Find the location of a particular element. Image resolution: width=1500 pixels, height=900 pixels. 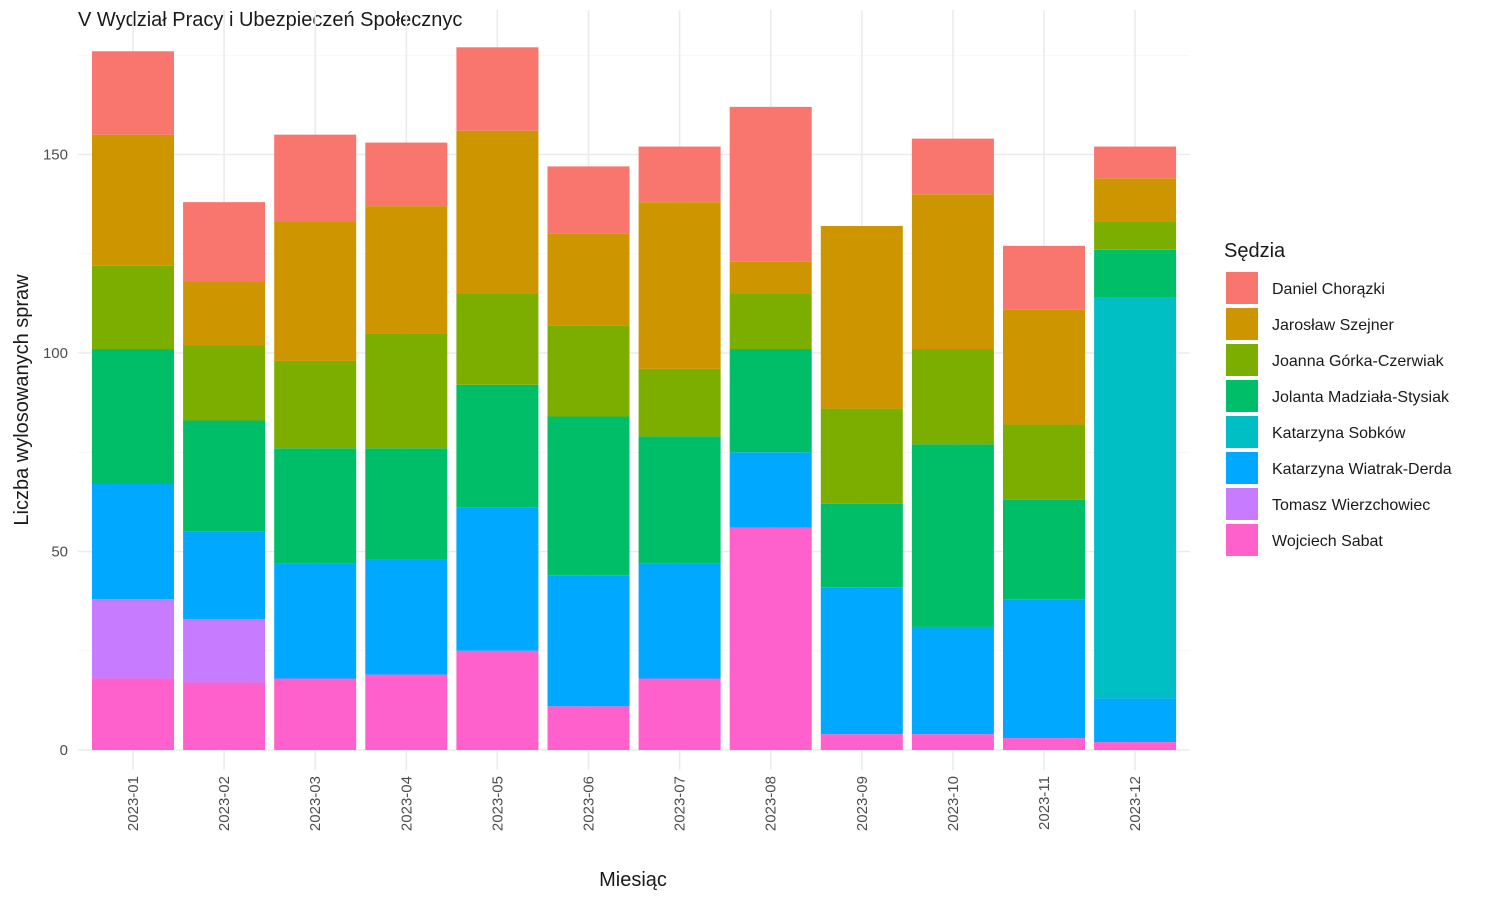

chart-title: V Wydział Pracy i Ubezpieczeń Społecznyc is located at coordinates (270, 20).